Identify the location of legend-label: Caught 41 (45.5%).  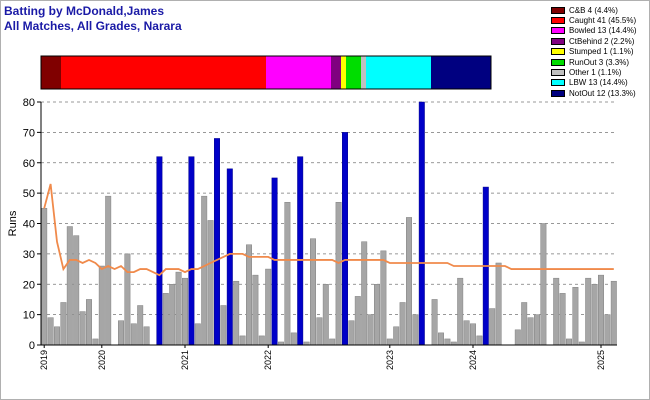
(603, 21).